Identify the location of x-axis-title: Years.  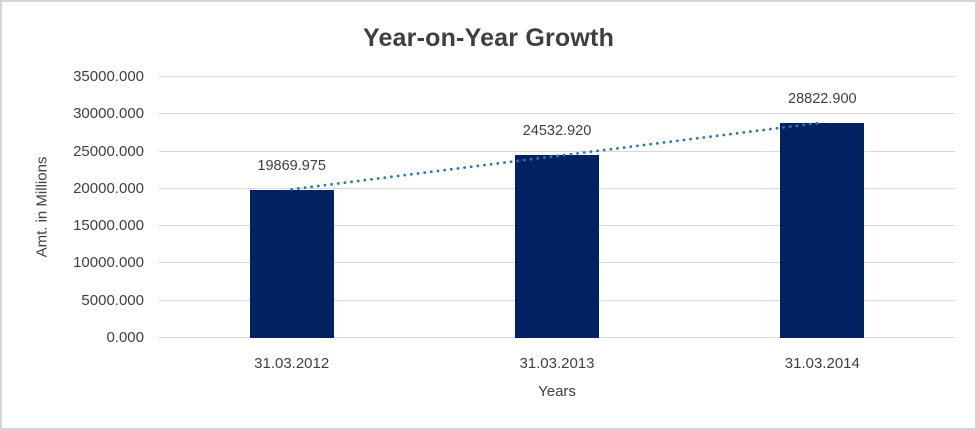
(557, 391).